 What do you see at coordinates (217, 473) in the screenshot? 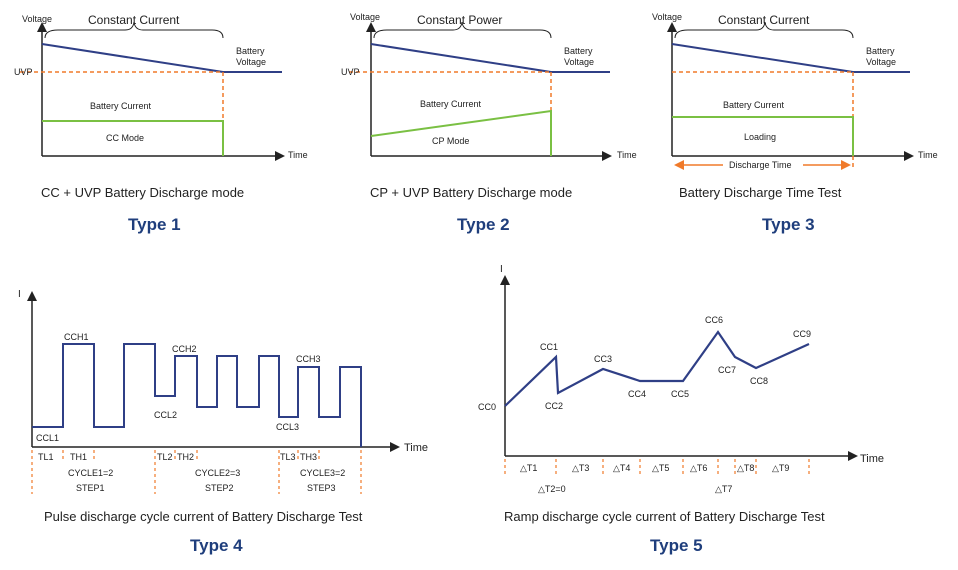
I see `type4-cycle2-label: CYCLE2=3` at bounding box center [217, 473].